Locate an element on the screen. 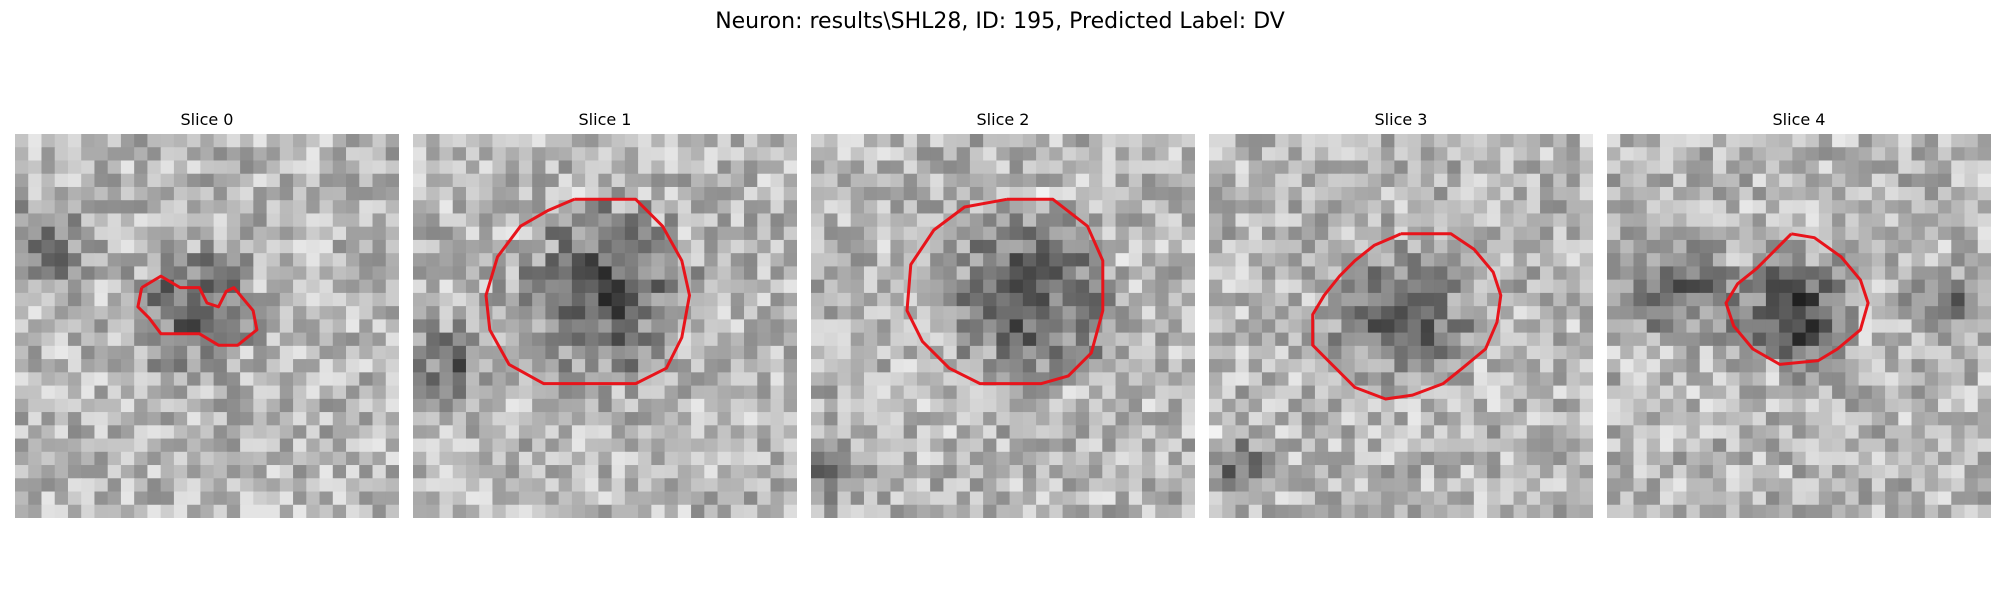 This screenshot has width=2000, height=600. slice-panel-2: Slice 2 is located at coordinates (1003, 313).